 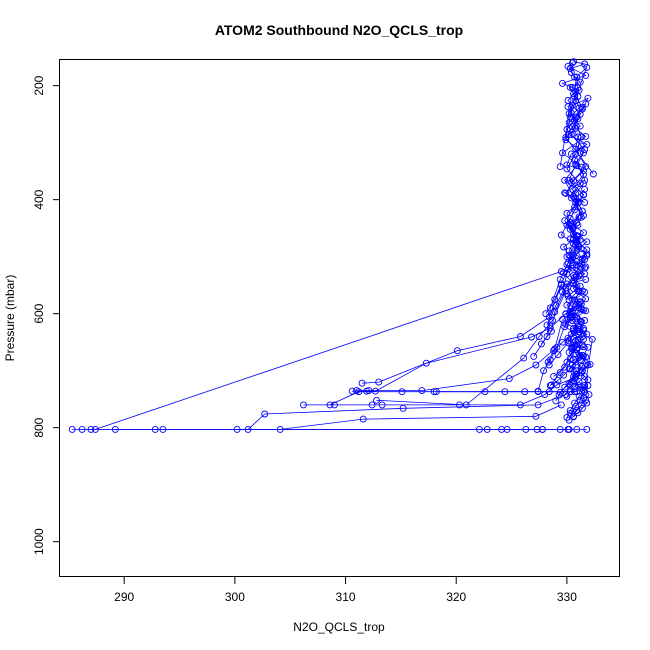 What do you see at coordinates (339, 30) in the screenshot?
I see `chart-title: ATOM2 Southbound N2O_QCLS_trop` at bounding box center [339, 30].